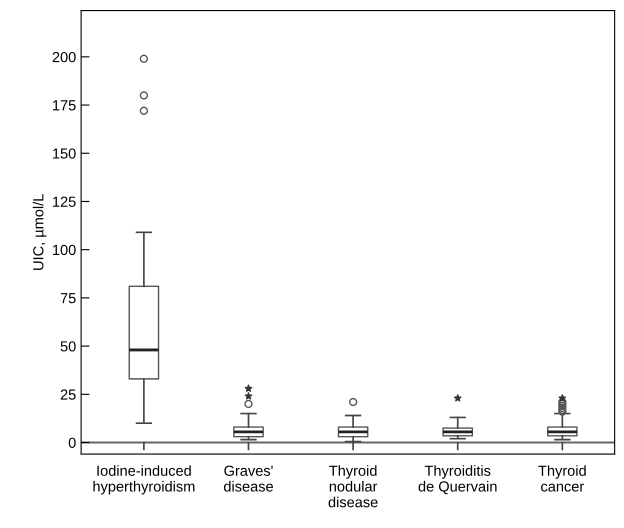  I want to click on x-tick-label: Graves' disease, so click(248, 479).